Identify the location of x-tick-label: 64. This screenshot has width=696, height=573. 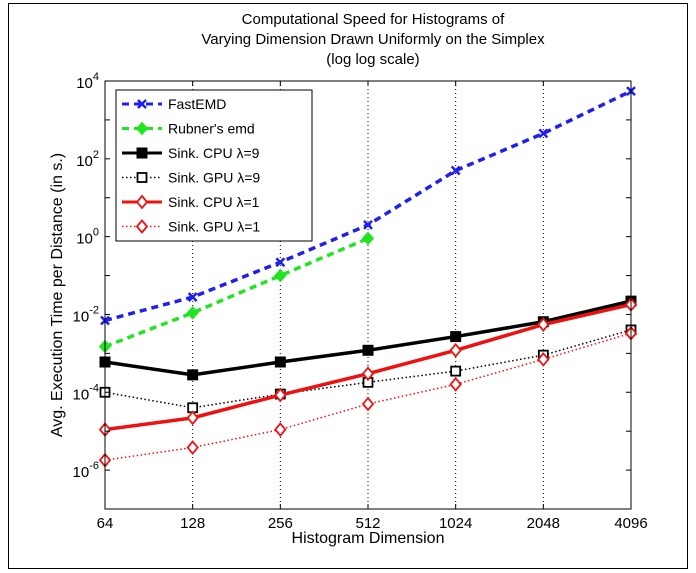
(105, 523).